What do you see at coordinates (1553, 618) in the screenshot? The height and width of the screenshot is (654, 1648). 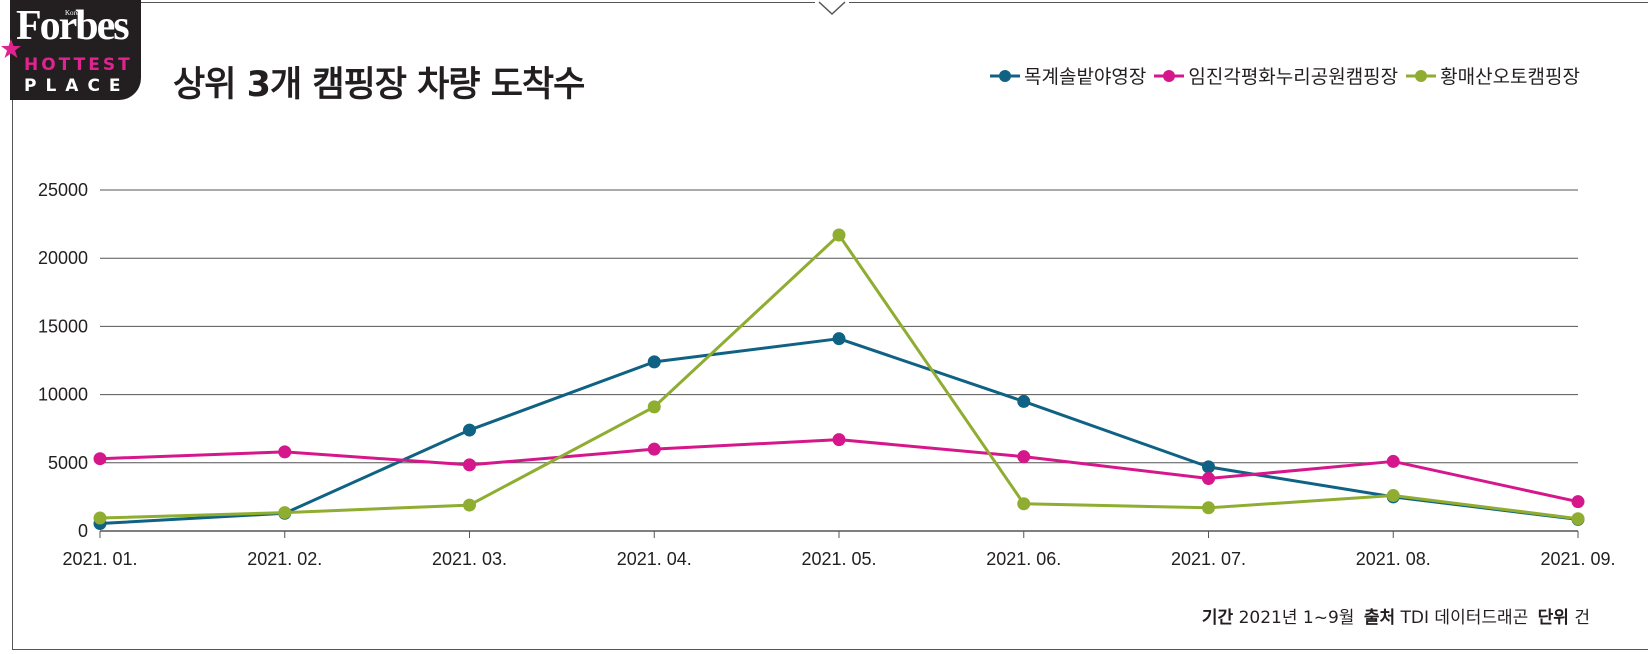 I see `unit-label: 단위` at bounding box center [1553, 618].